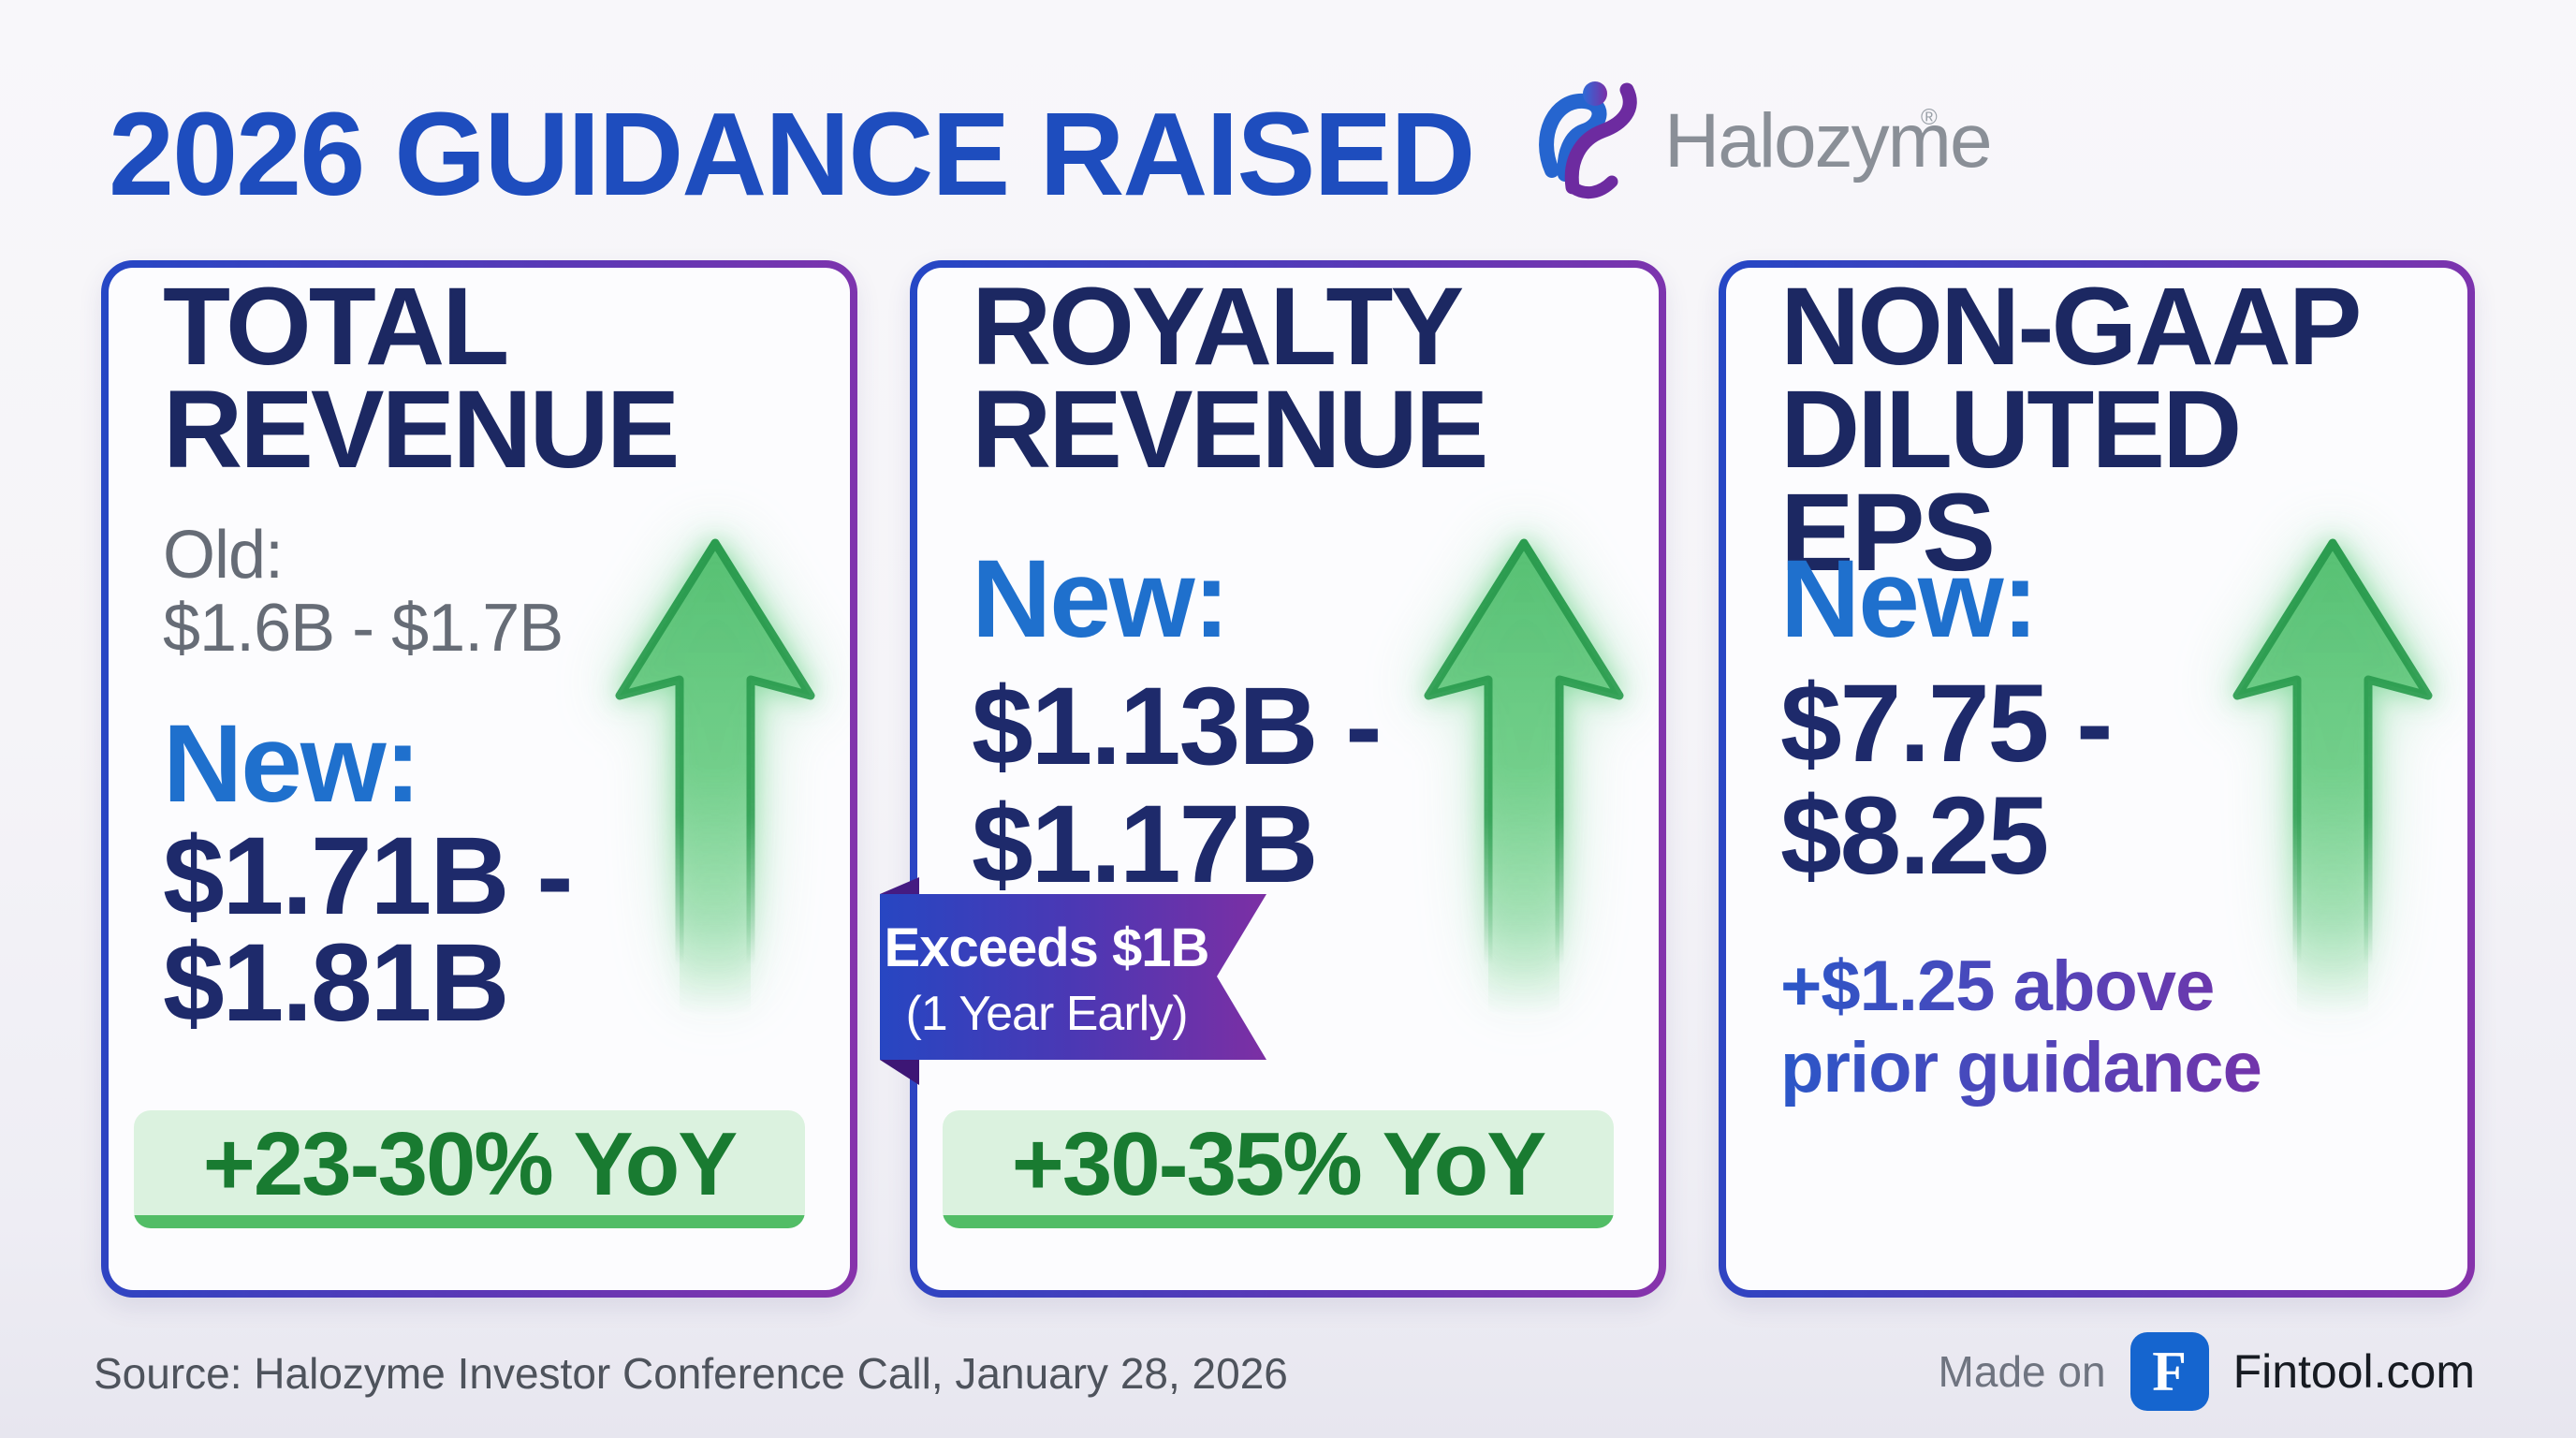 This screenshot has width=2576, height=1438. I want to click on card-title-line: NON-GAAP, so click(2071, 328).